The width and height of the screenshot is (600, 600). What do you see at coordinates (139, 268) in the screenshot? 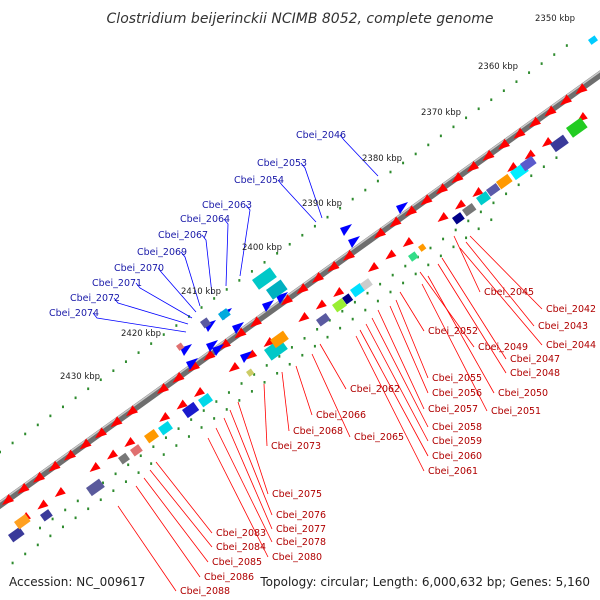
I see `reverse-gene-label: Cbei_2070` at bounding box center [139, 268].